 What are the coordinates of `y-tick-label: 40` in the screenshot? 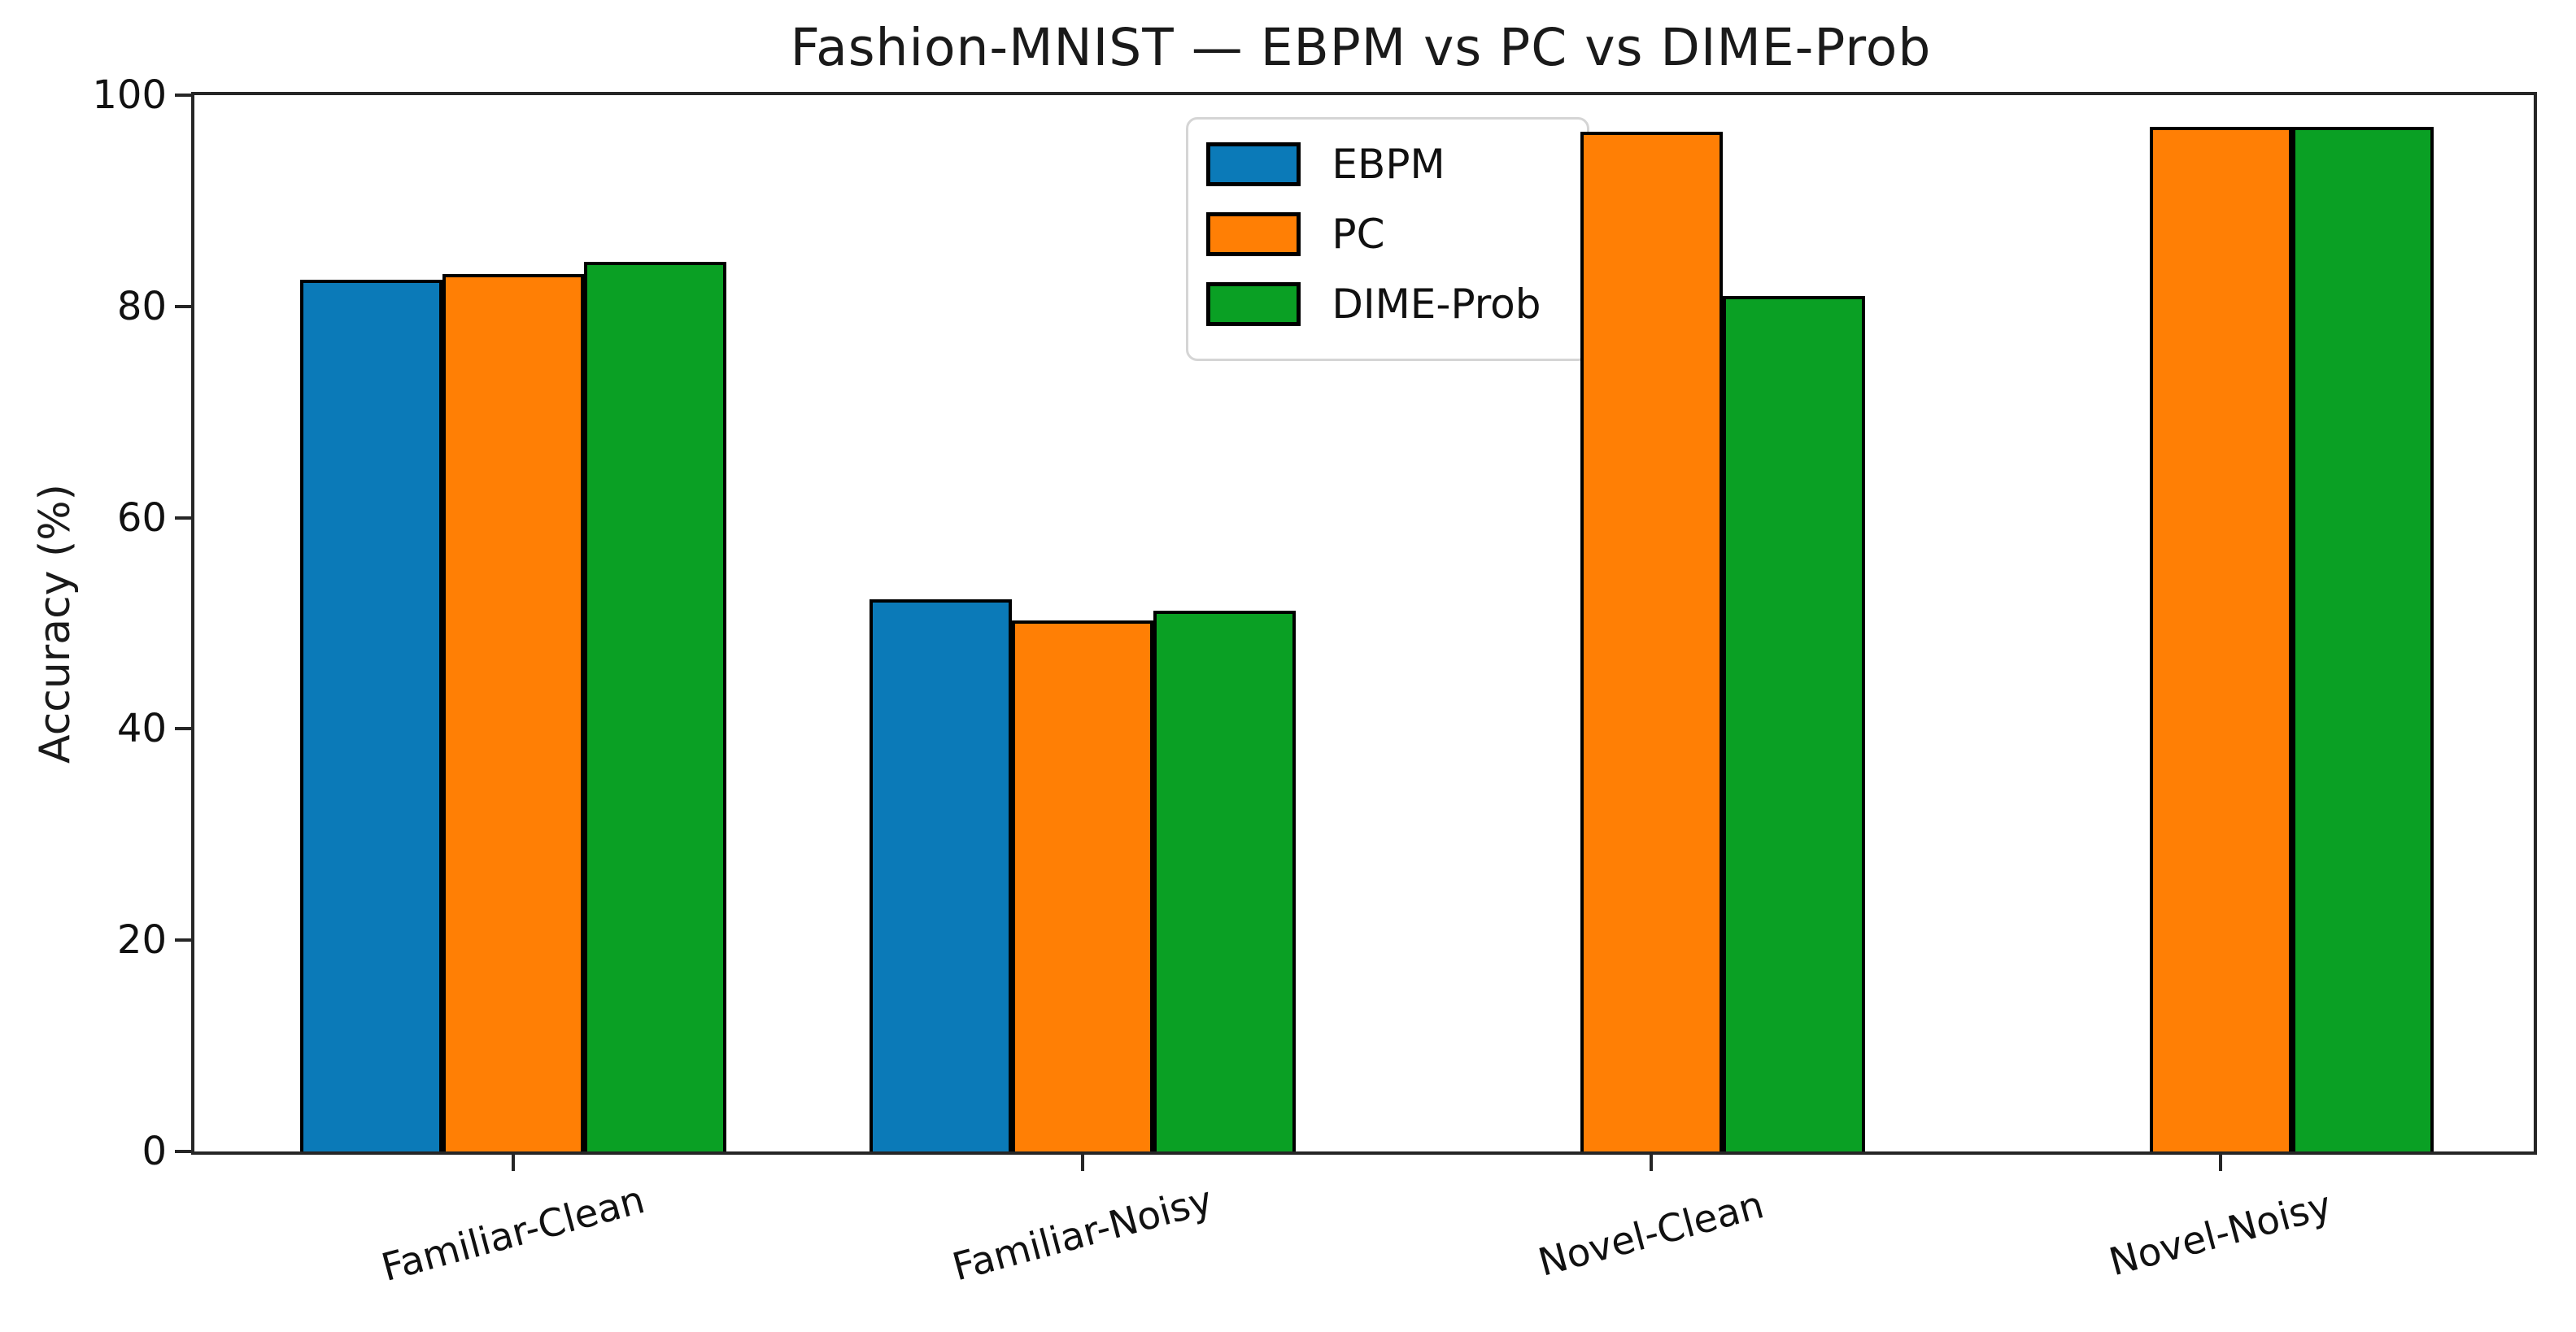 It's located at (141, 729).